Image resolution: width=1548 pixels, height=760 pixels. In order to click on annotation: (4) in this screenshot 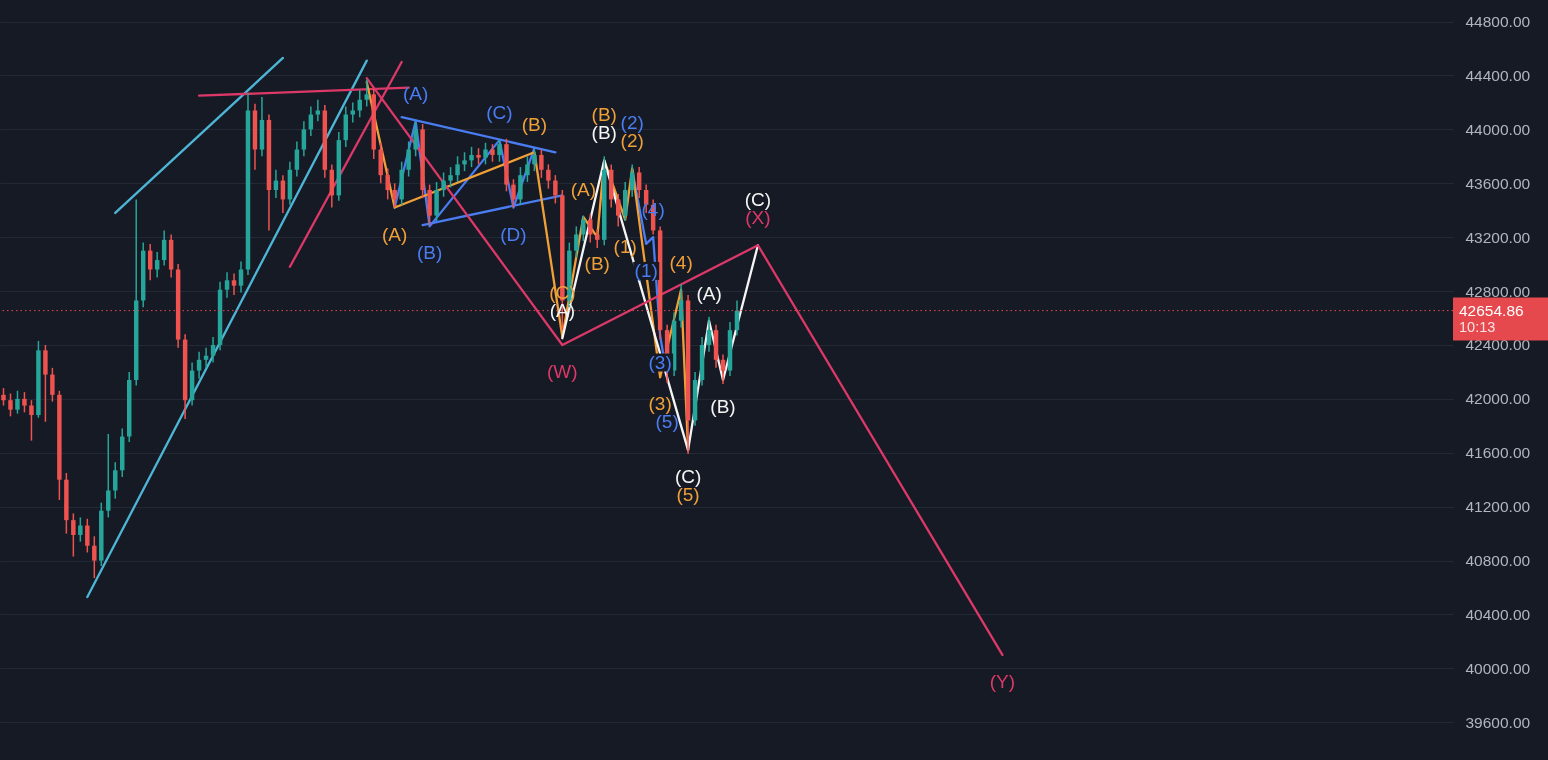, I will do `click(681, 262)`.